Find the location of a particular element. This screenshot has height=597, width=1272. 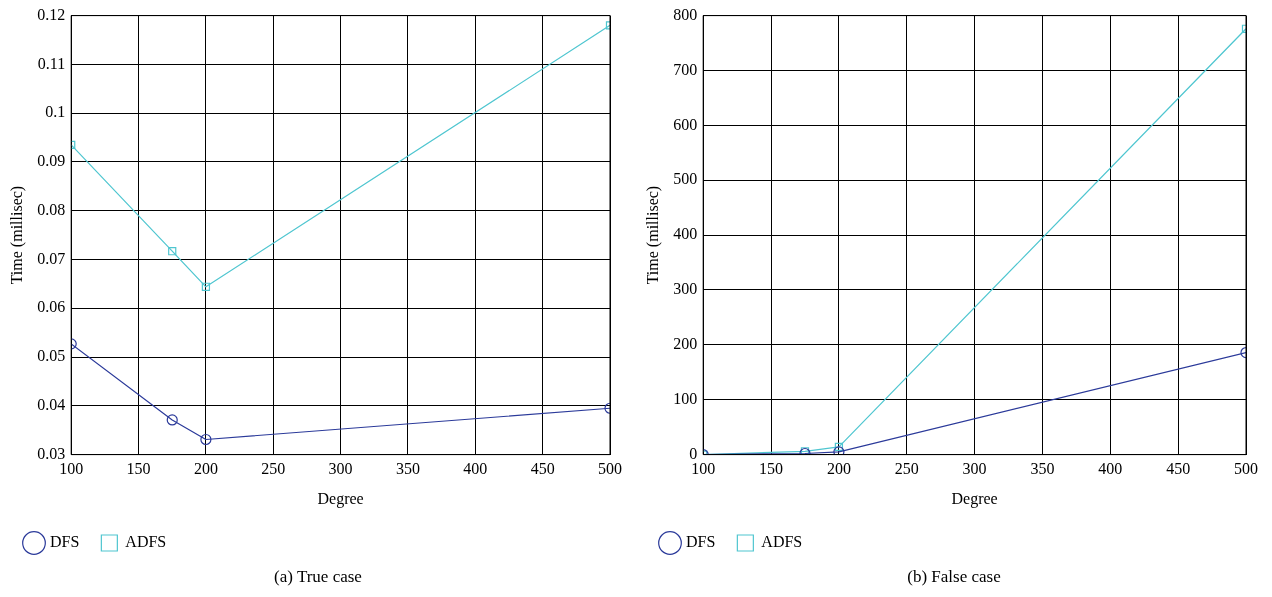

y-tick-label: 100 is located at coordinates (685, 398).